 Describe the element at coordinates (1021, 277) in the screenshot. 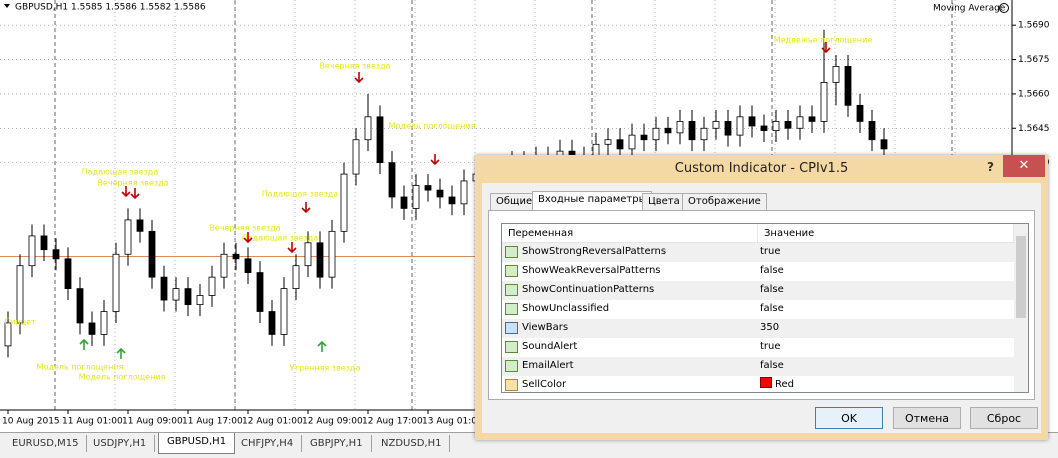

I see `scroll-thumb` at that location.